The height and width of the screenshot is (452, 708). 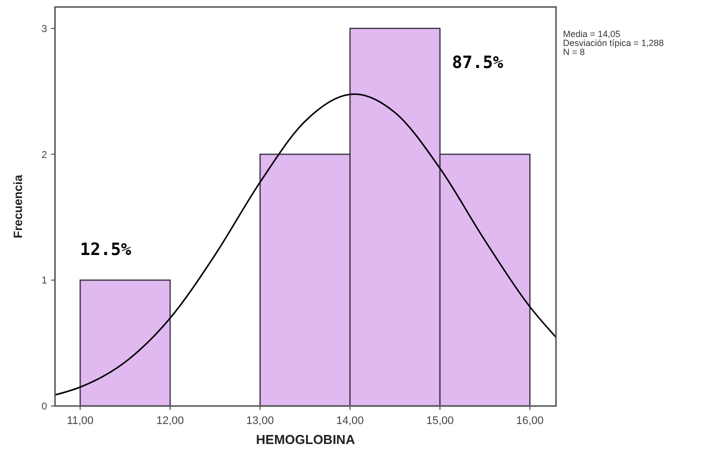 I want to click on y-tick-label: 3, so click(x=44, y=29).